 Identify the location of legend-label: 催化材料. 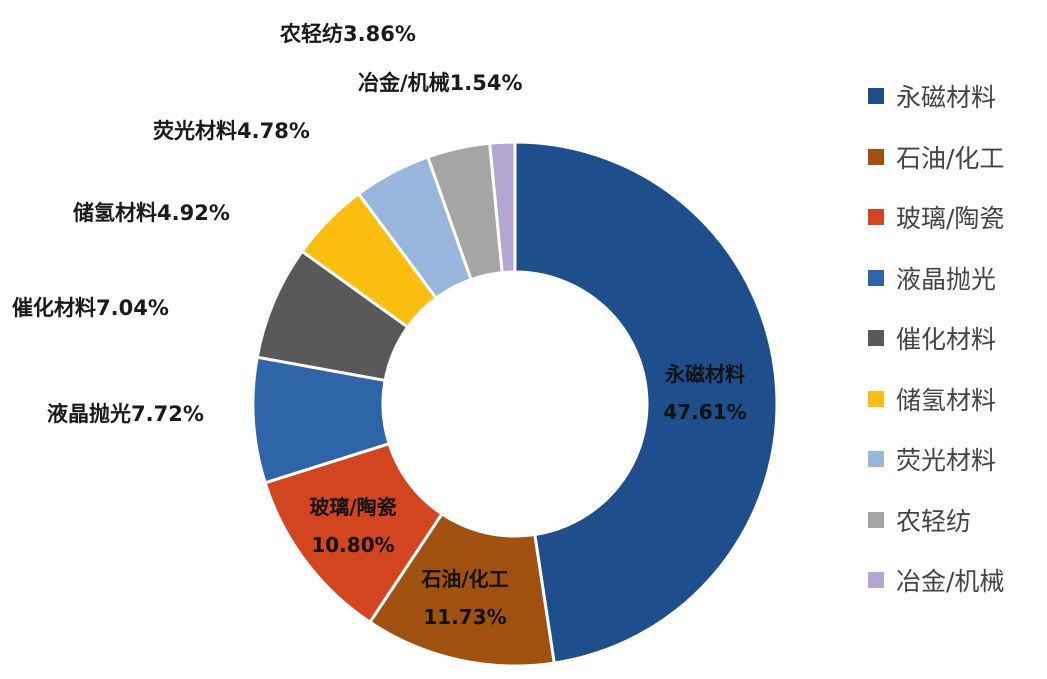
(946, 340).